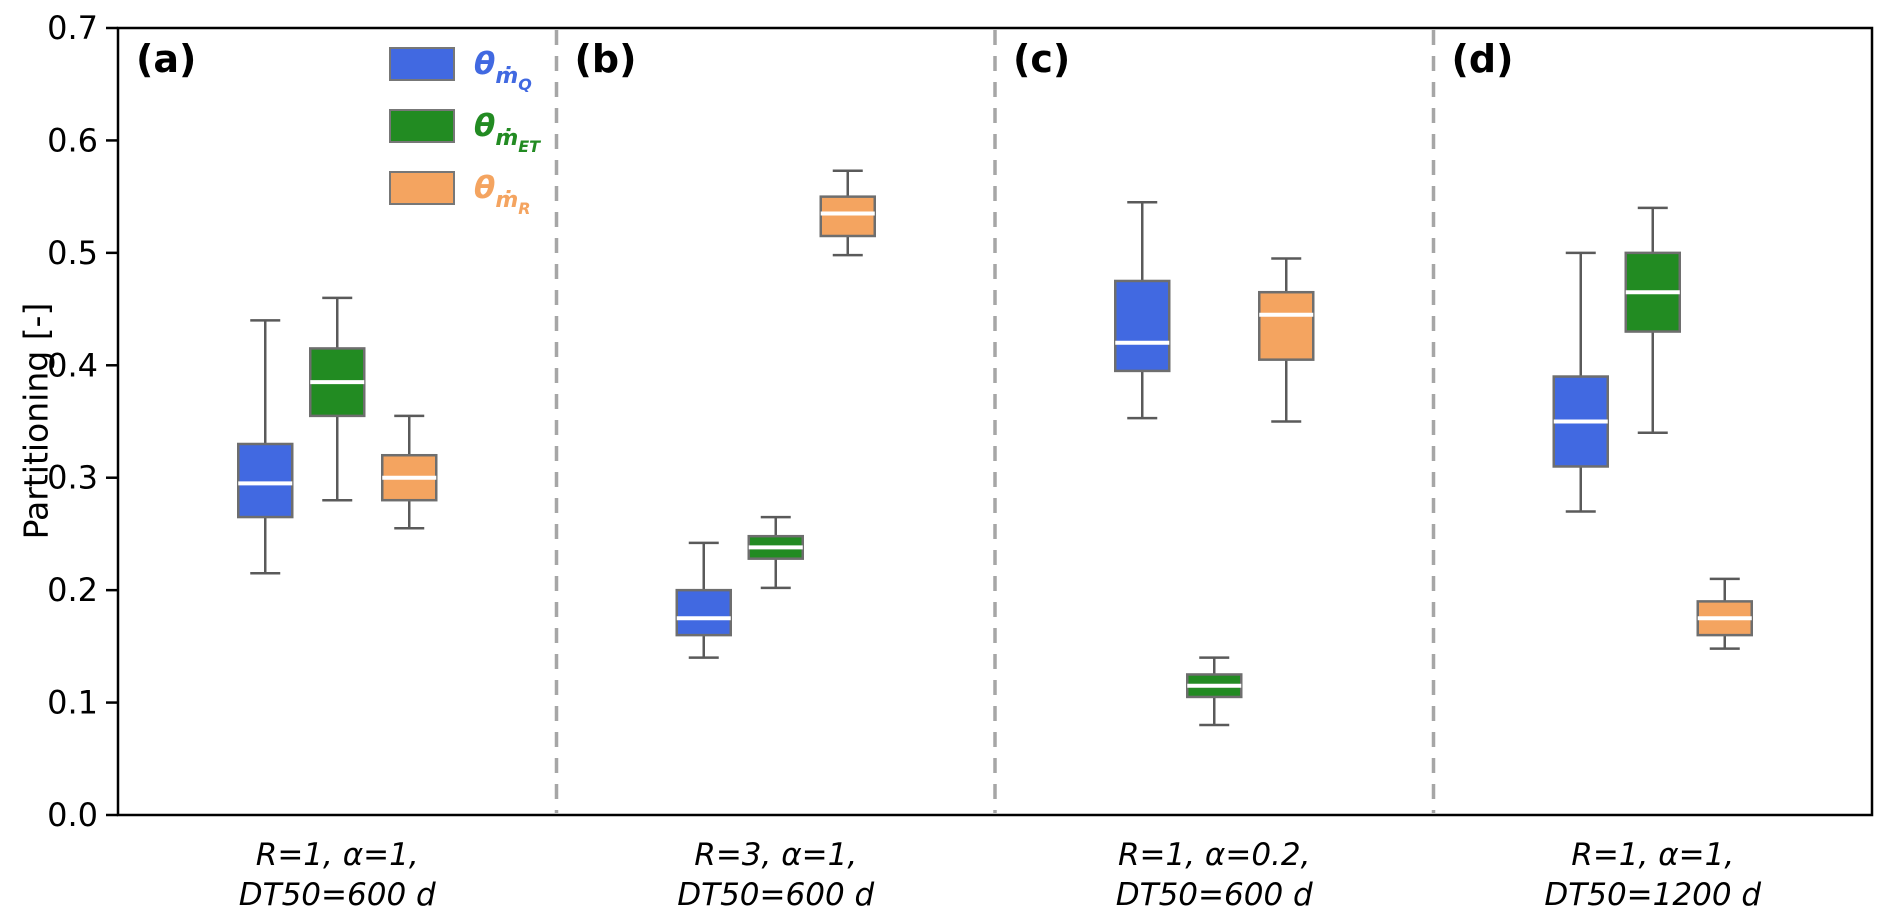  I want to click on y-tick-label: 0.5, so click(72, 253).